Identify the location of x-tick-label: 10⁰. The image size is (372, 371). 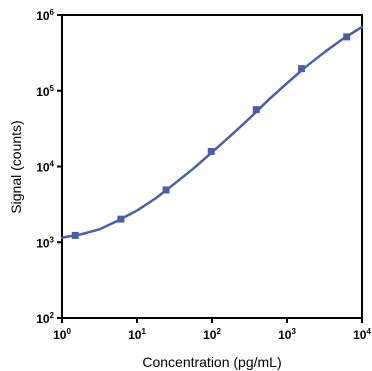
(62, 334).